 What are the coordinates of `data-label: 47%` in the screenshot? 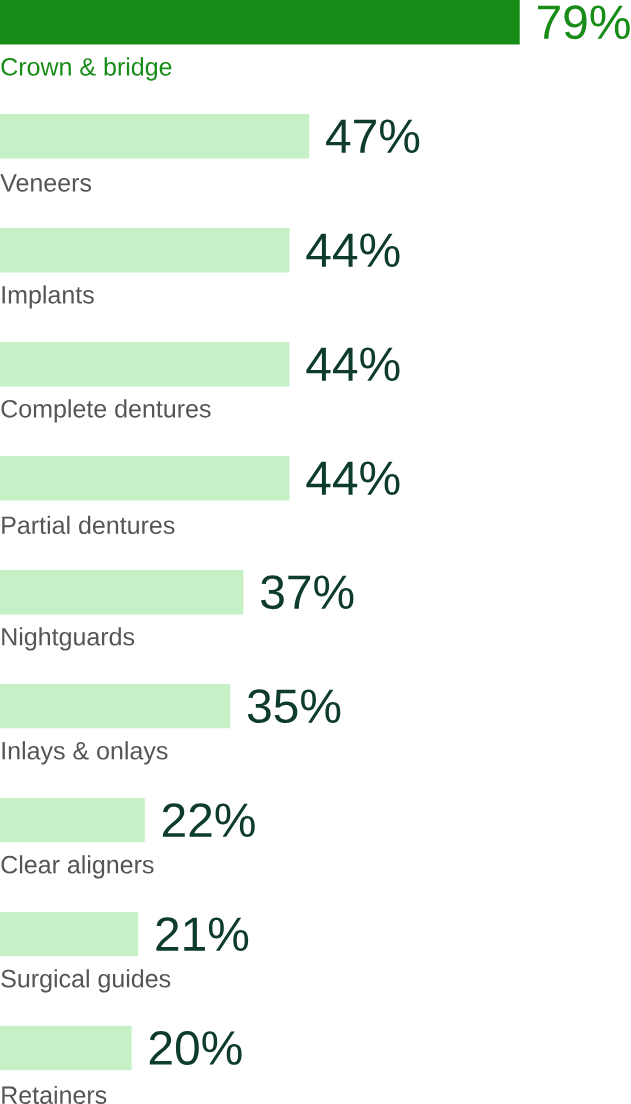 It's located at (372, 136).